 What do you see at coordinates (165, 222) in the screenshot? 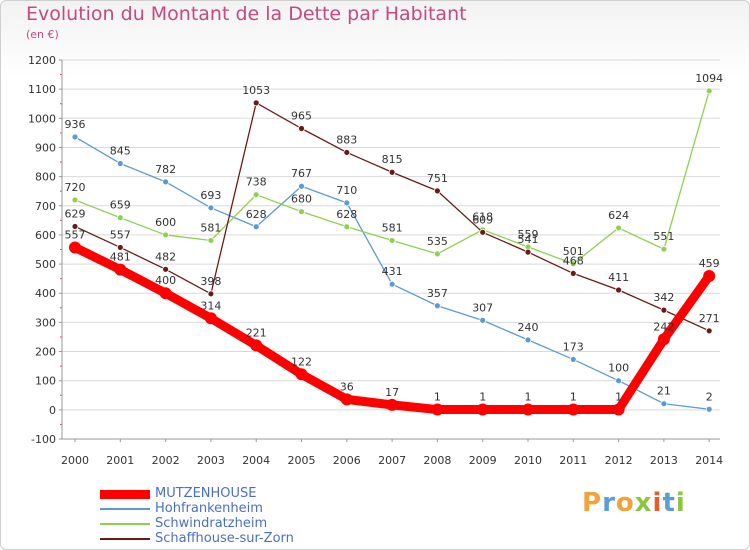
I see `data-label: 600` at bounding box center [165, 222].